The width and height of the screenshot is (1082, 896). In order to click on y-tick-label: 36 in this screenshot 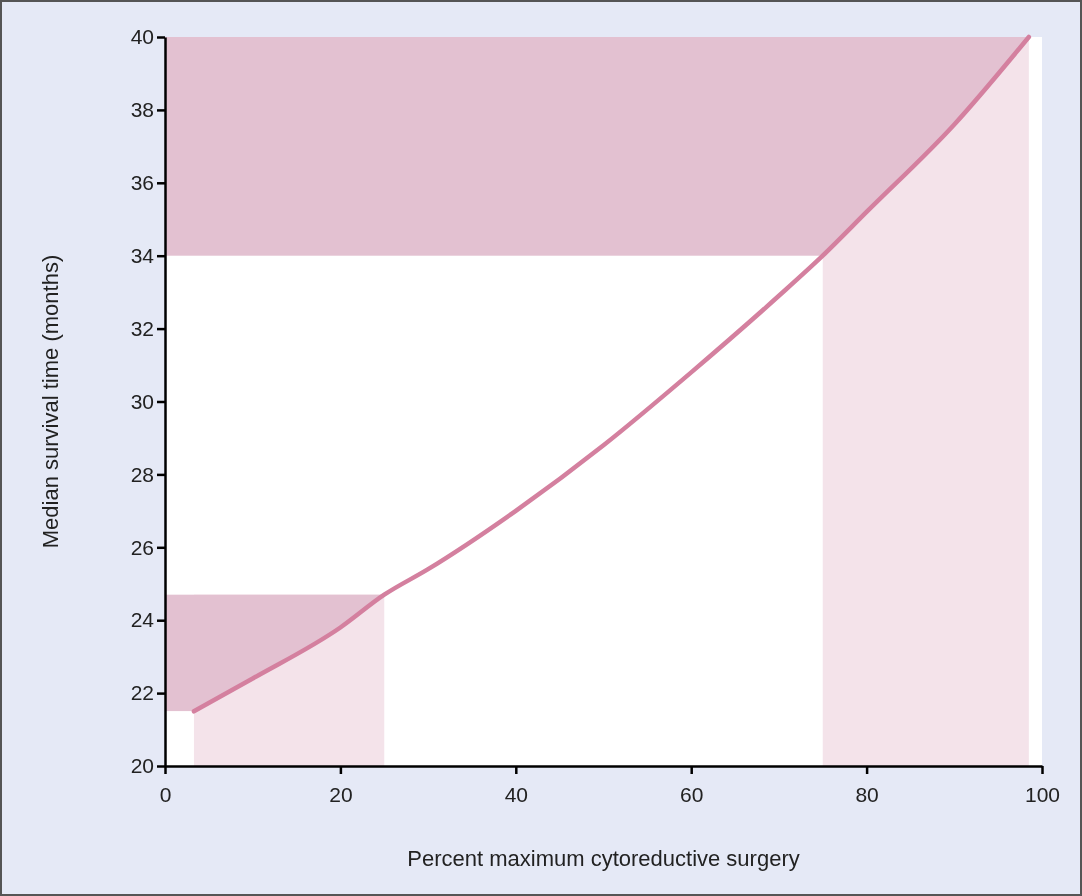, I will do `click(142, 183)`.